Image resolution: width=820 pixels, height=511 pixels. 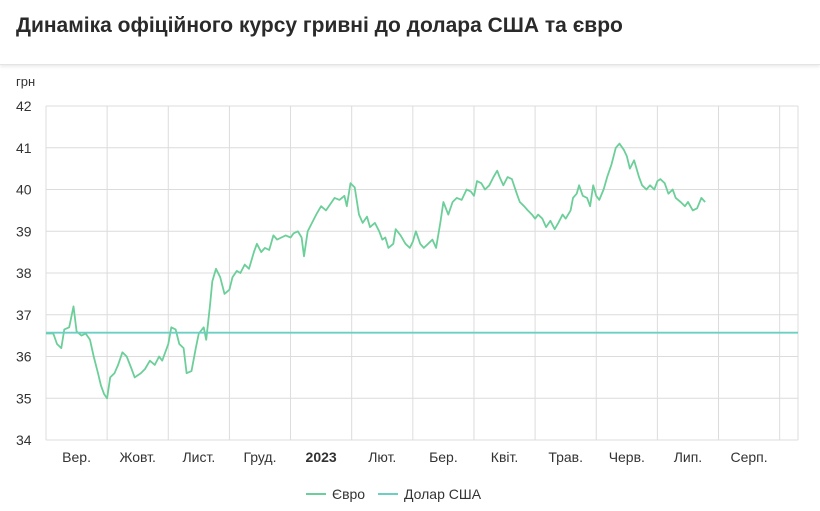 I want to click on legend-item-euro: Євро, so click(x=335, y=494).